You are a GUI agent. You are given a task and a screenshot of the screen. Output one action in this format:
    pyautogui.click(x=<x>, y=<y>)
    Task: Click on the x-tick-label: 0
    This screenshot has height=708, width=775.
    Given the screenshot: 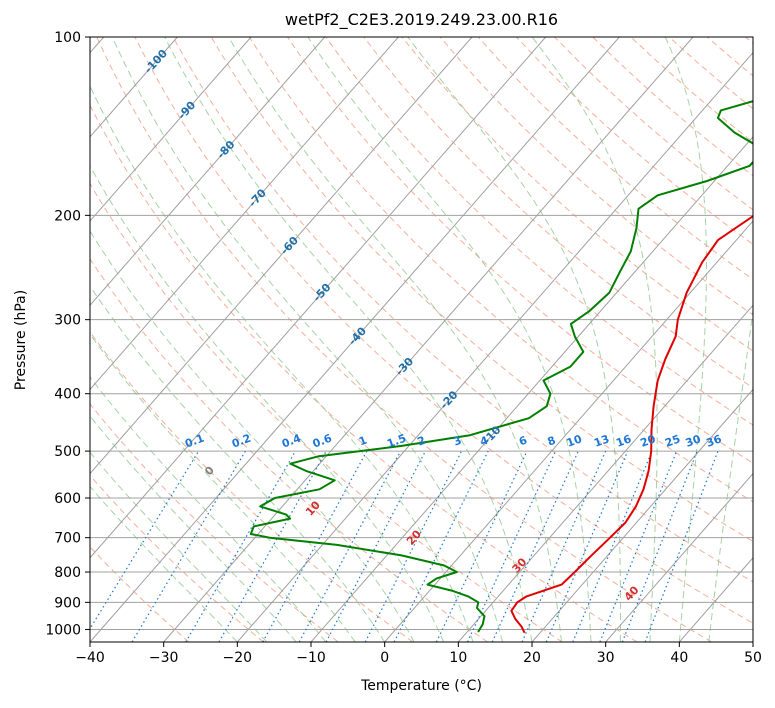 What is the action you would take?
    pyautogui.click(x=384, y=658)
    